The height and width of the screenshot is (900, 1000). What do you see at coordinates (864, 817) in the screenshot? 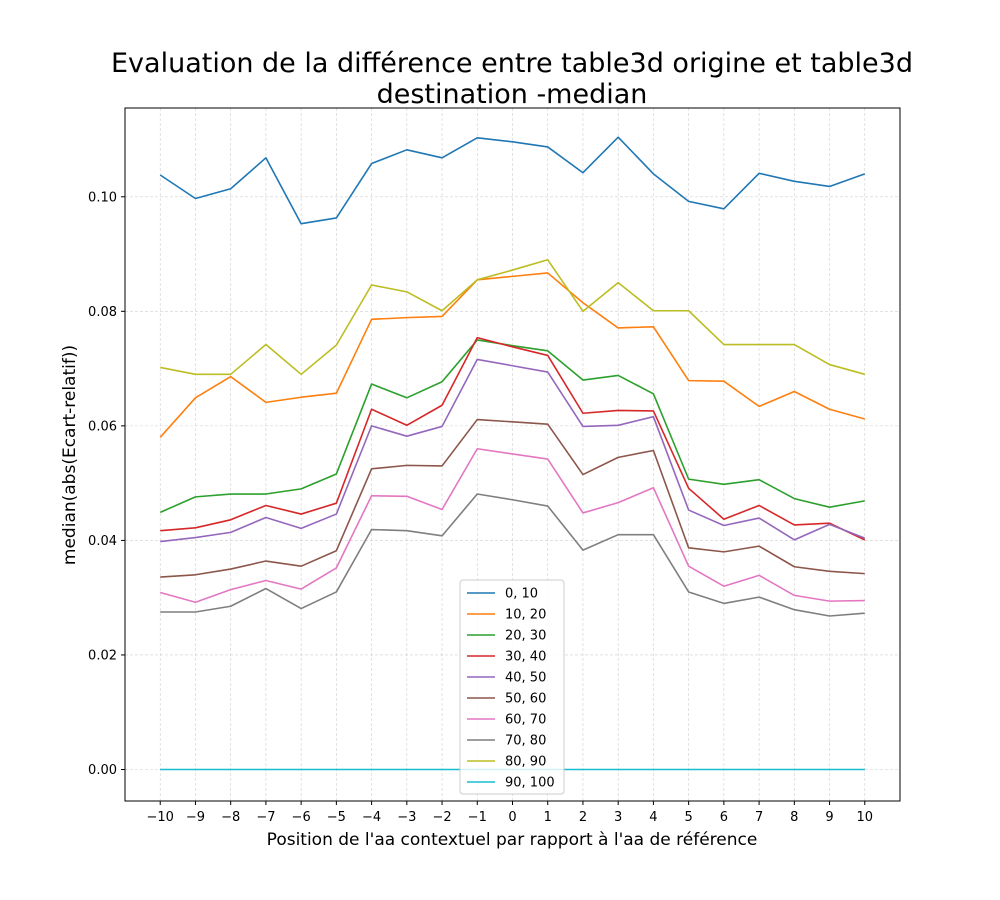
I see `x-tick-label: 10` at bounding box center [864, 817].